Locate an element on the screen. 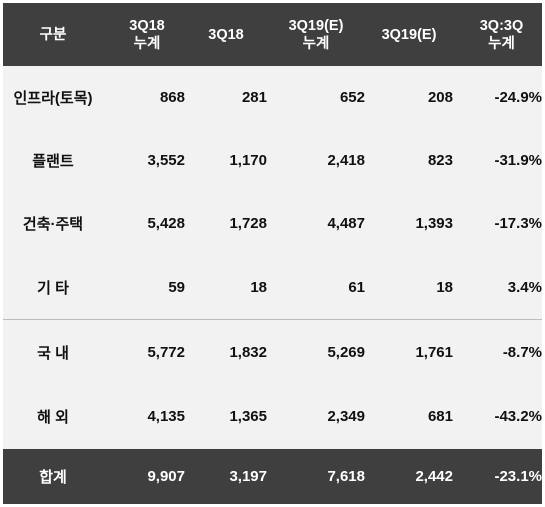 The image size is (545, 507). table-row: 기 타 59 18 61 18 3.4% is located at coordinates (272, 287).